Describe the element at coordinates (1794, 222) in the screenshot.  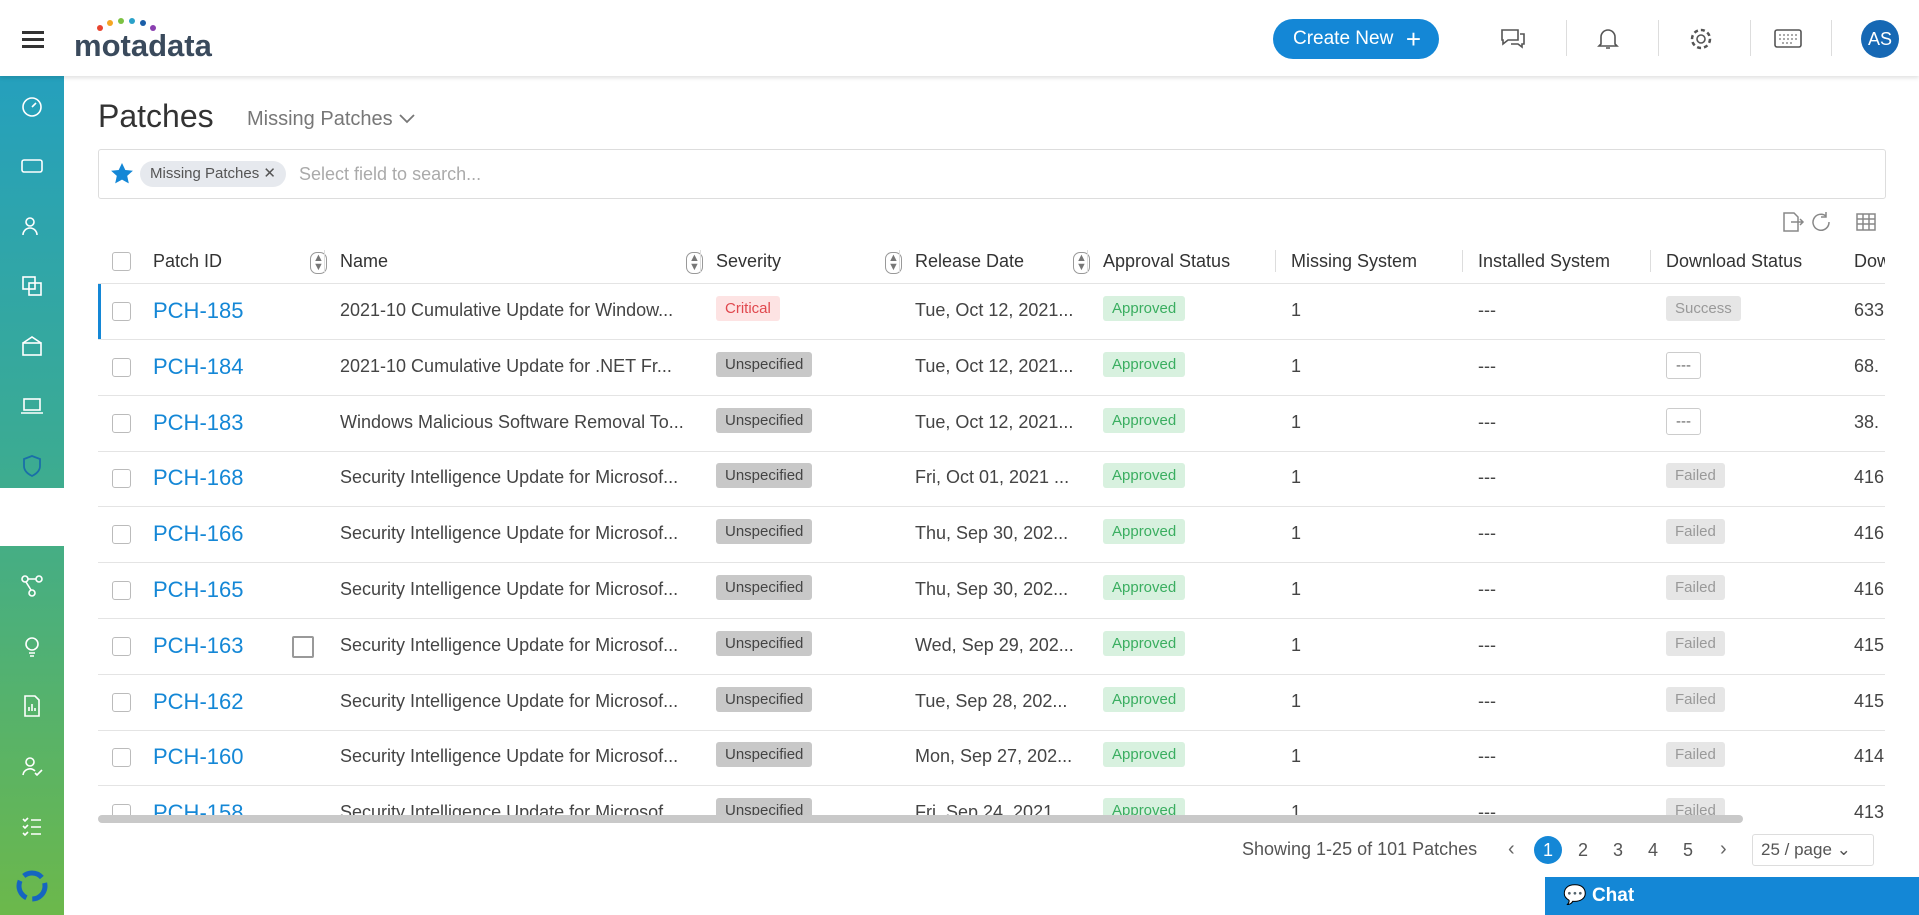
I see `export-icon` at that location.